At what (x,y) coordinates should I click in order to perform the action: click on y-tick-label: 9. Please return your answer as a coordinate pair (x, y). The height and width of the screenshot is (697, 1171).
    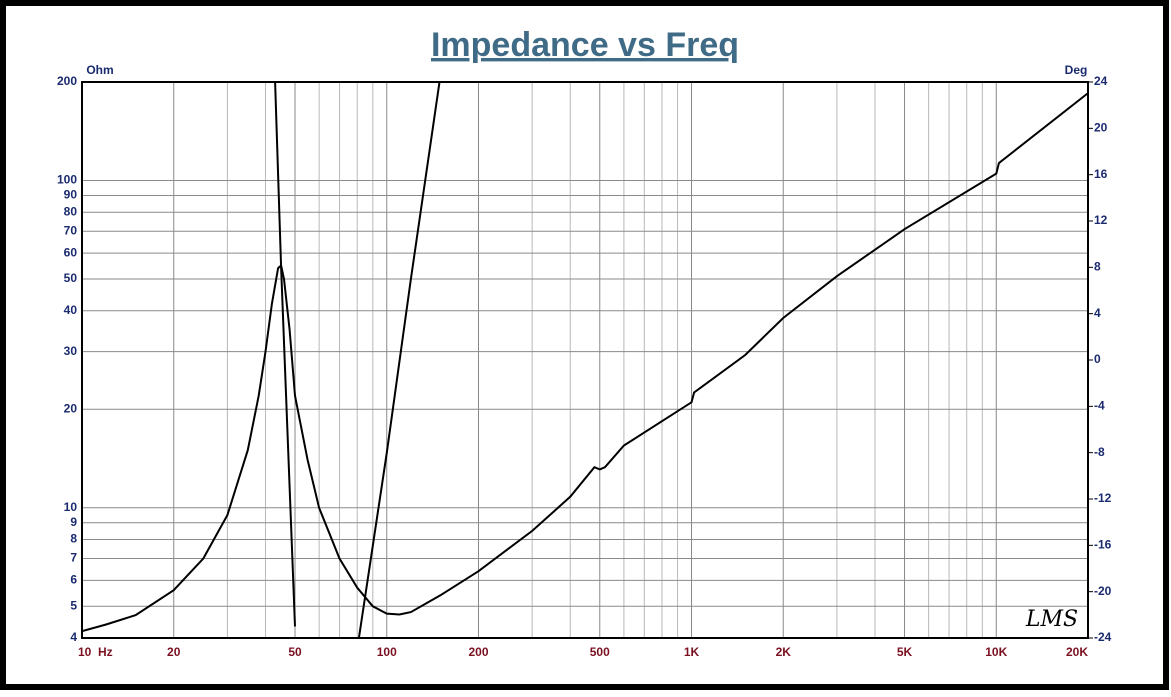
    Looking at the image, I should click on (73, 522).